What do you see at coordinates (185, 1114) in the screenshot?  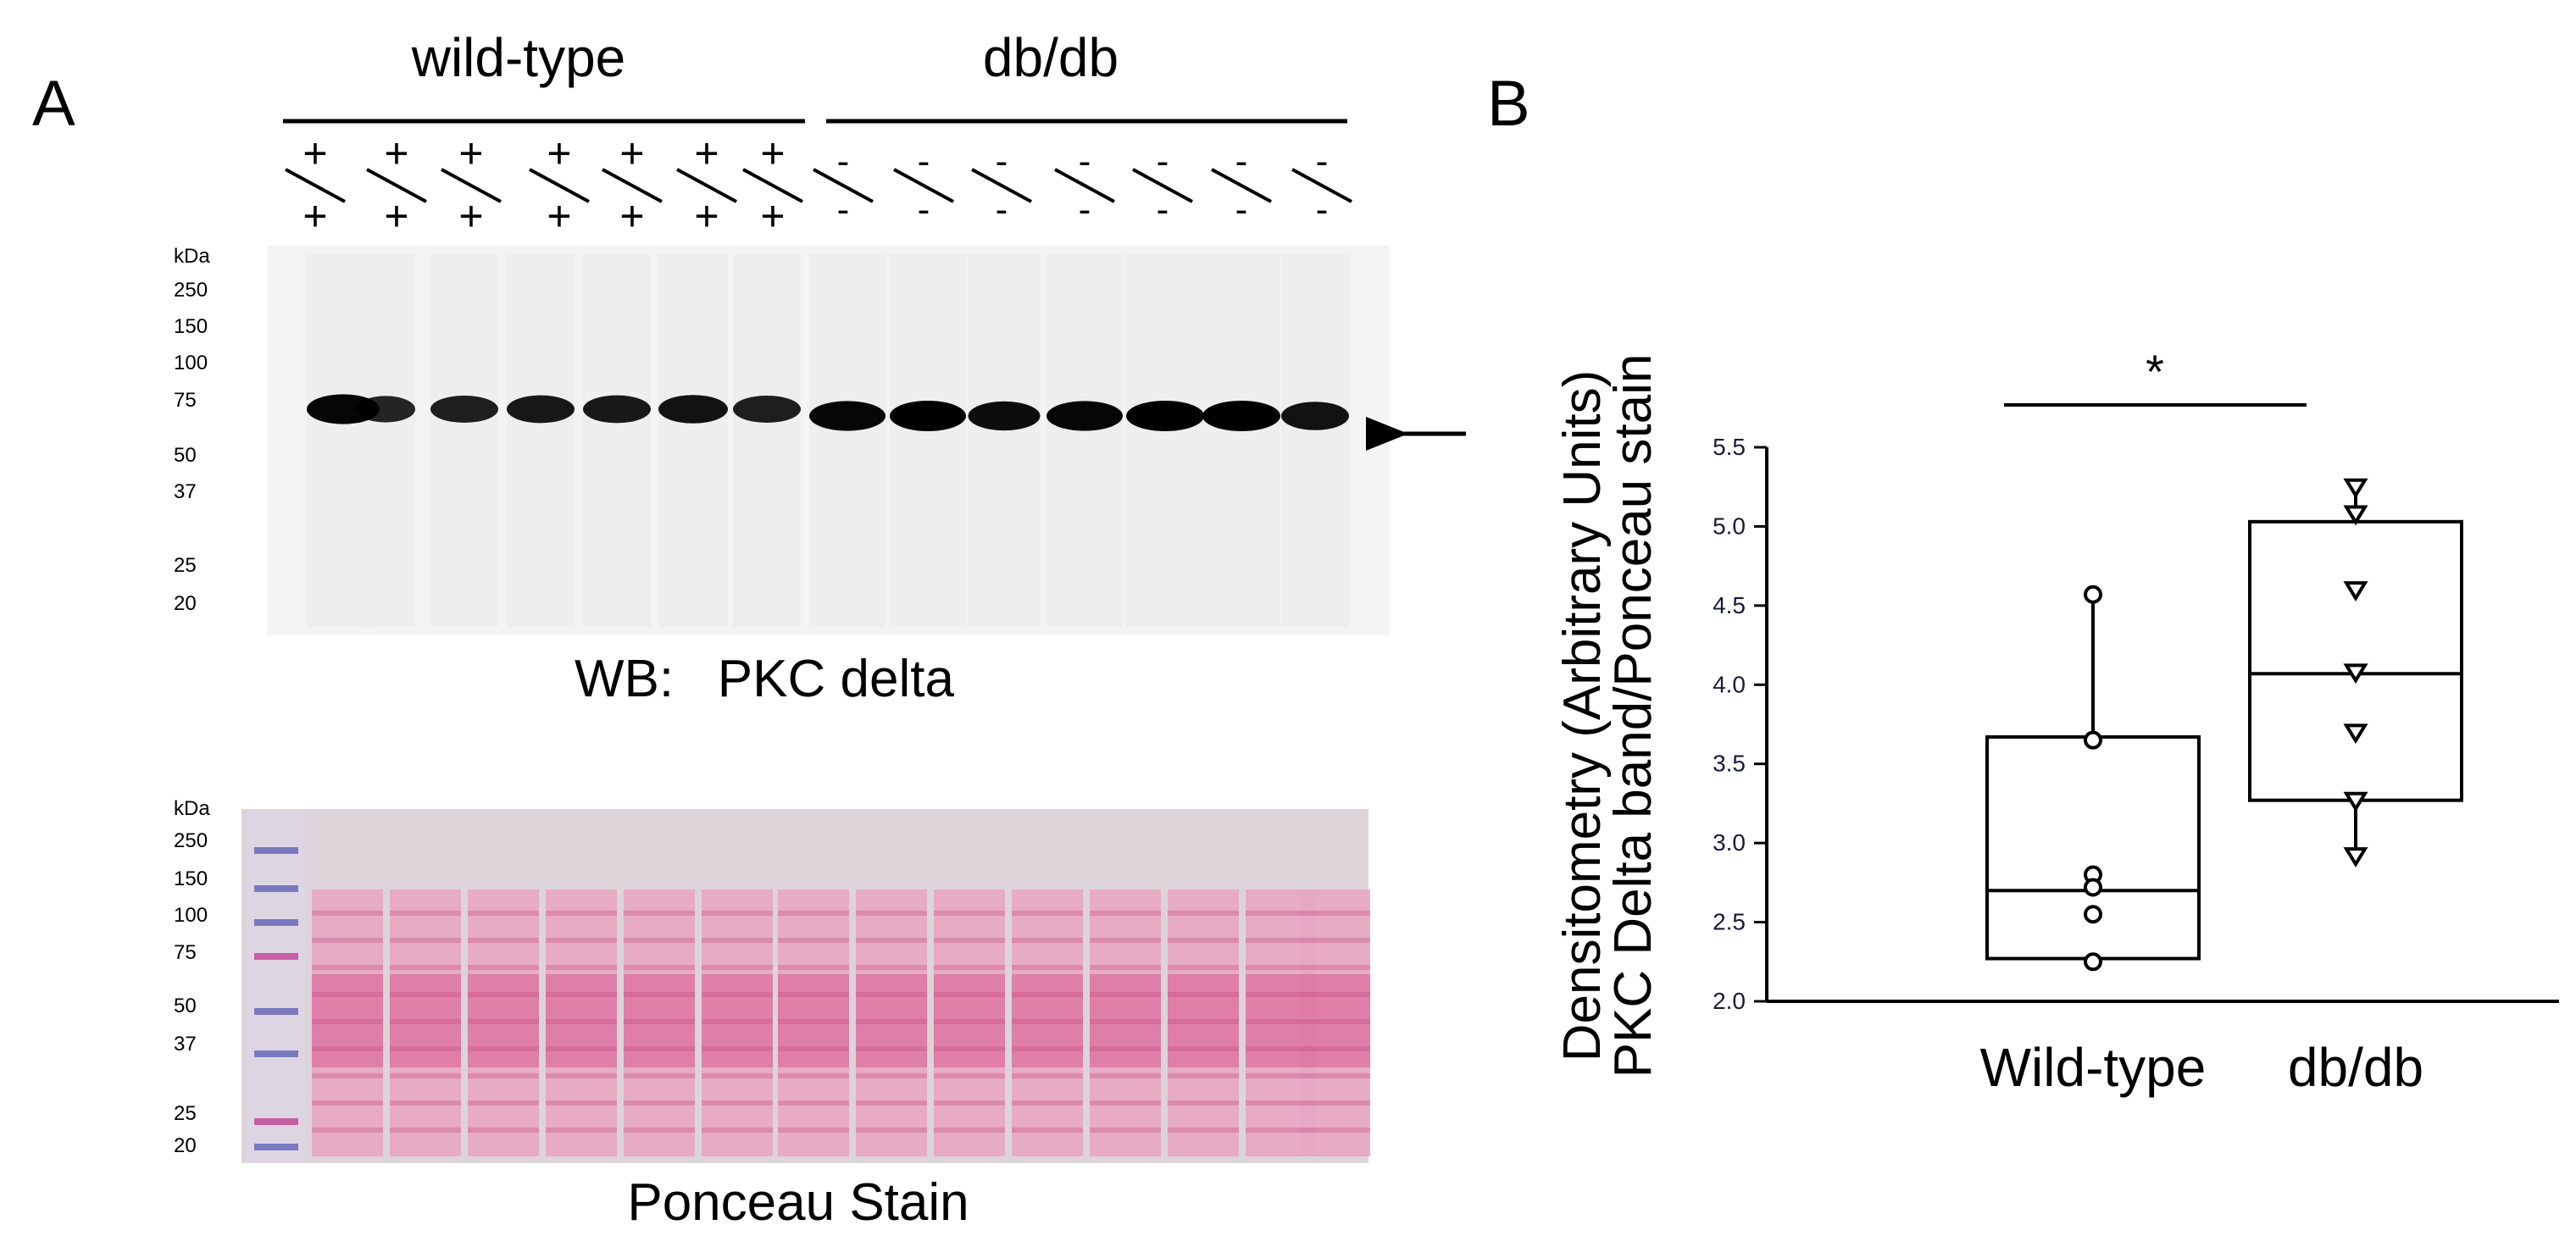 I see `ponceau-marker-label: 25` at bounding box center [185, 1114].